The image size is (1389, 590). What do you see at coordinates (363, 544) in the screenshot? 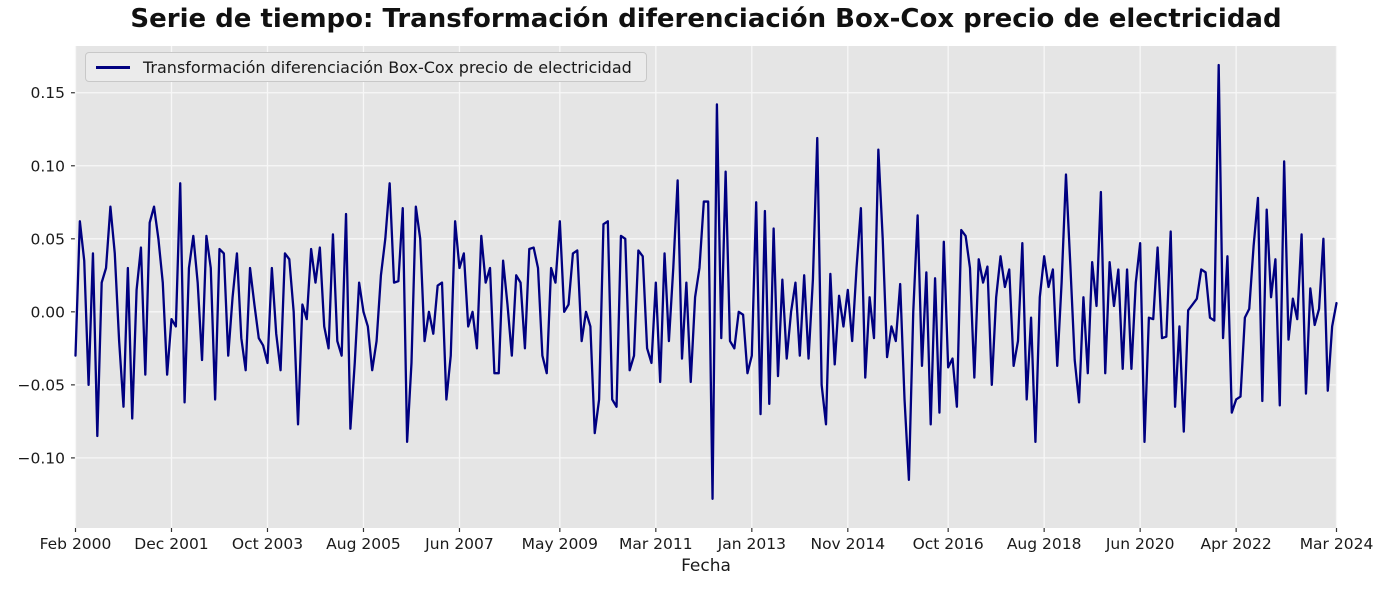
I see `x-tick-label: Aug 2005` at bounding box center [363, 544].